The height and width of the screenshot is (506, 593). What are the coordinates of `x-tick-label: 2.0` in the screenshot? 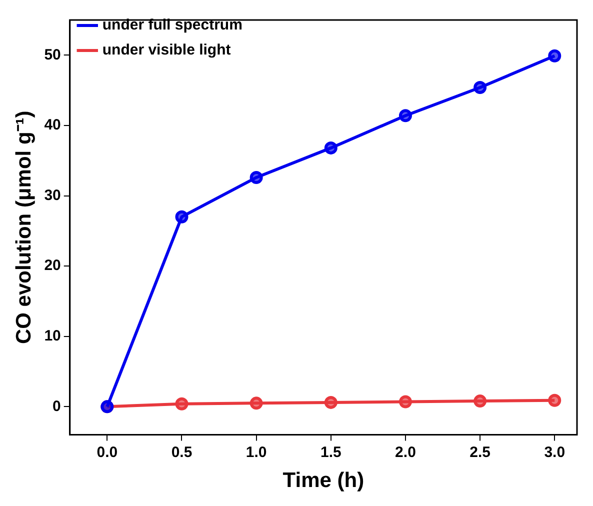 It's located at (405, 452).